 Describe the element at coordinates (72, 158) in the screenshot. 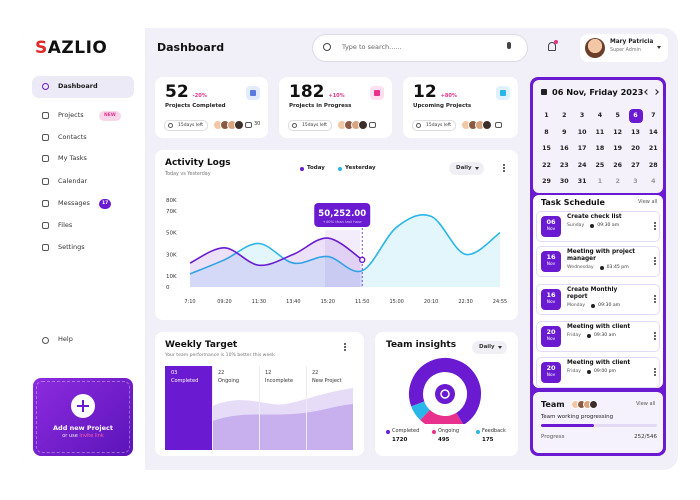

I see `nav-label: My Tasks` at that location.